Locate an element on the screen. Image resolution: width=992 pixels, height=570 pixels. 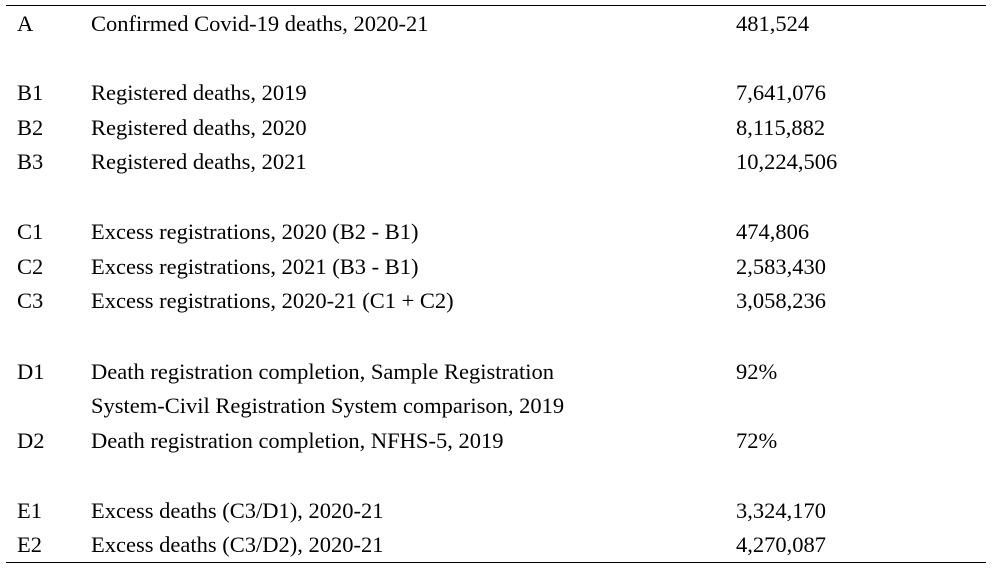
row-value: 72% is located at coordinates (757, 440).